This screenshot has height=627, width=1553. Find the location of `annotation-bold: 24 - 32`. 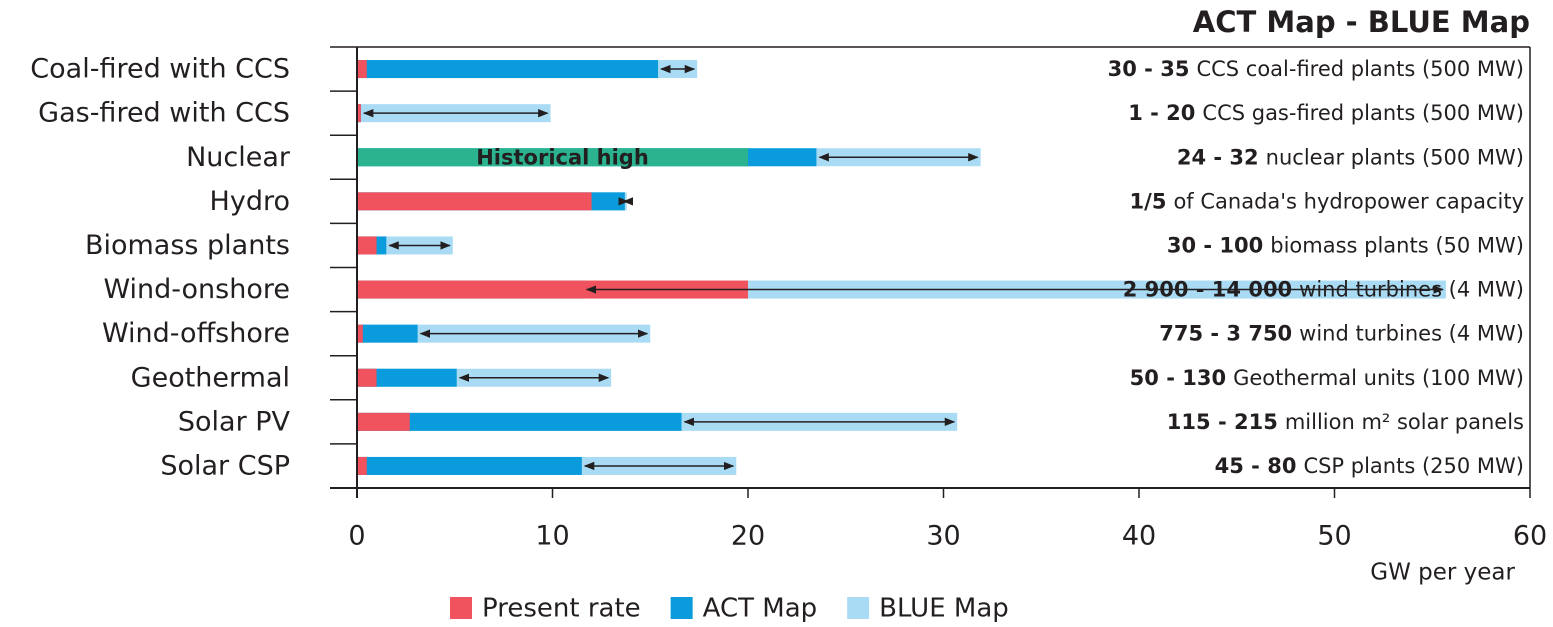

annotation-bold: 24 - 32 is located at coordinates (1218, 157).